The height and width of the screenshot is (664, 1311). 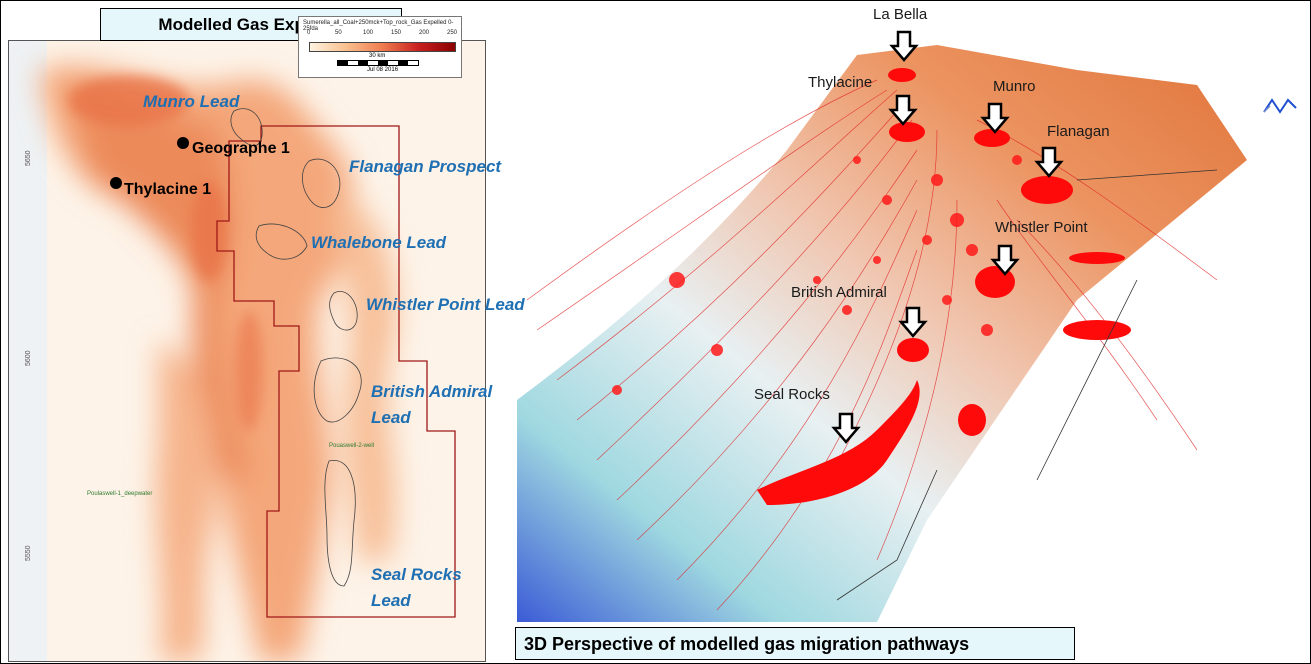 I want to click on lead-label-munro: Munro Lead, so click(x=191, y=101).